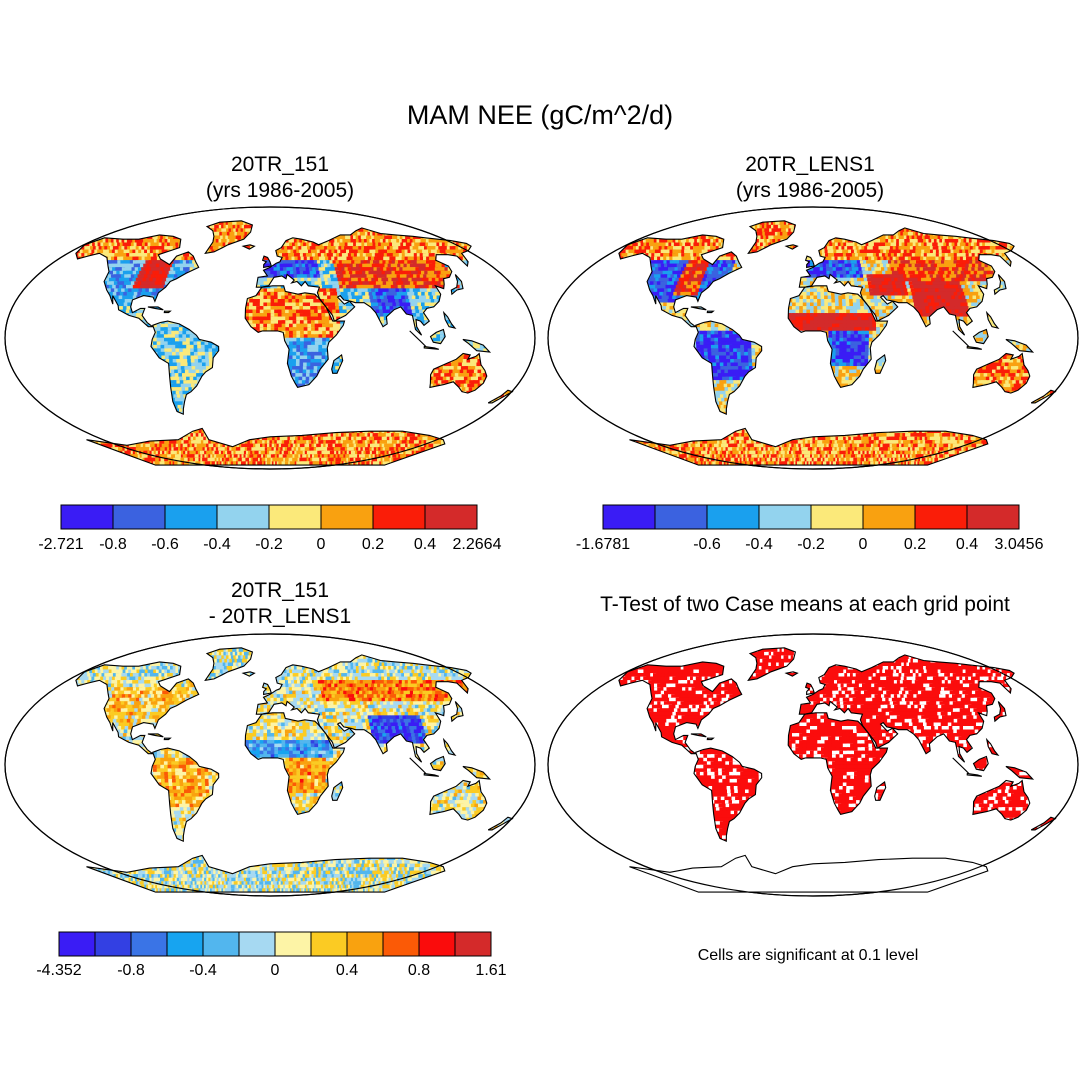 The image size is (1080, 1080). Describe the element at coordinates (58, 971) in the screenshot. I see `colorbar-tick-label: -4.352` at that location.